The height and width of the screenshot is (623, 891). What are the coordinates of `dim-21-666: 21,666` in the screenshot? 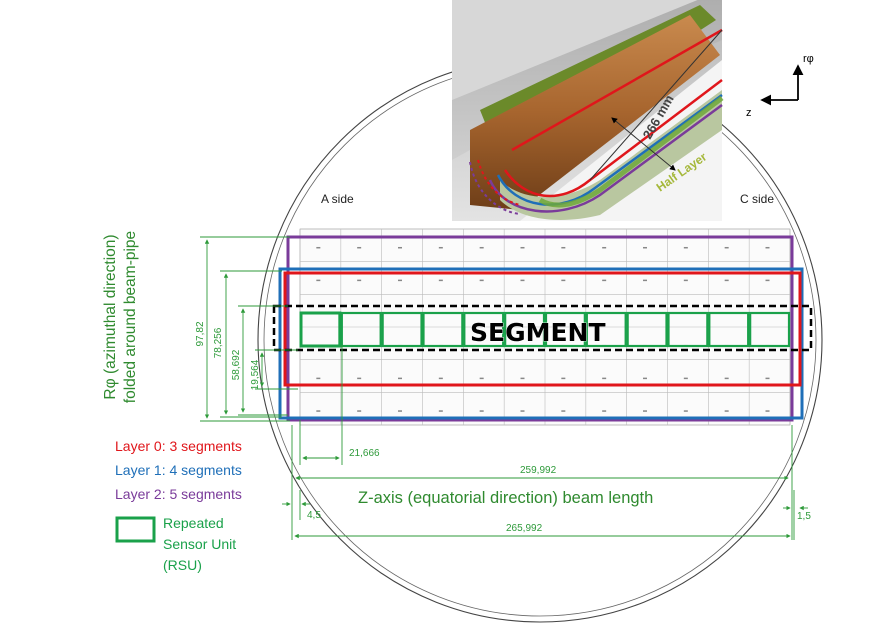 It's located at (364, 453).